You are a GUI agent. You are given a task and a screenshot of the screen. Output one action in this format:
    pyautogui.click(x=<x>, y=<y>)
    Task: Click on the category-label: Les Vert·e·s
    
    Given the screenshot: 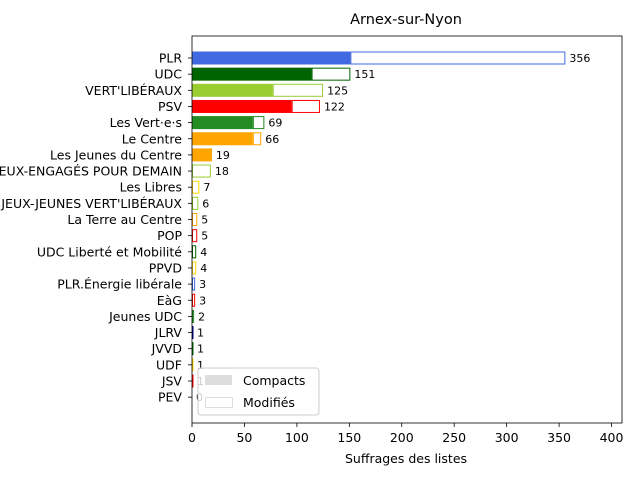 What is the action you would take?
    pyautogui.click(x=146, y=122)
    